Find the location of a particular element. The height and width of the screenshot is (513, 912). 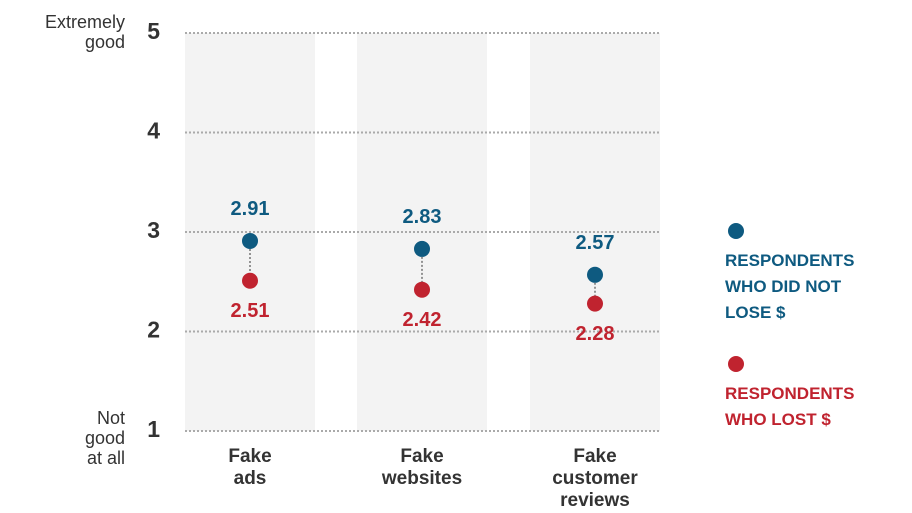

y-tick-label: 5 is located at coordinates (153, 31).